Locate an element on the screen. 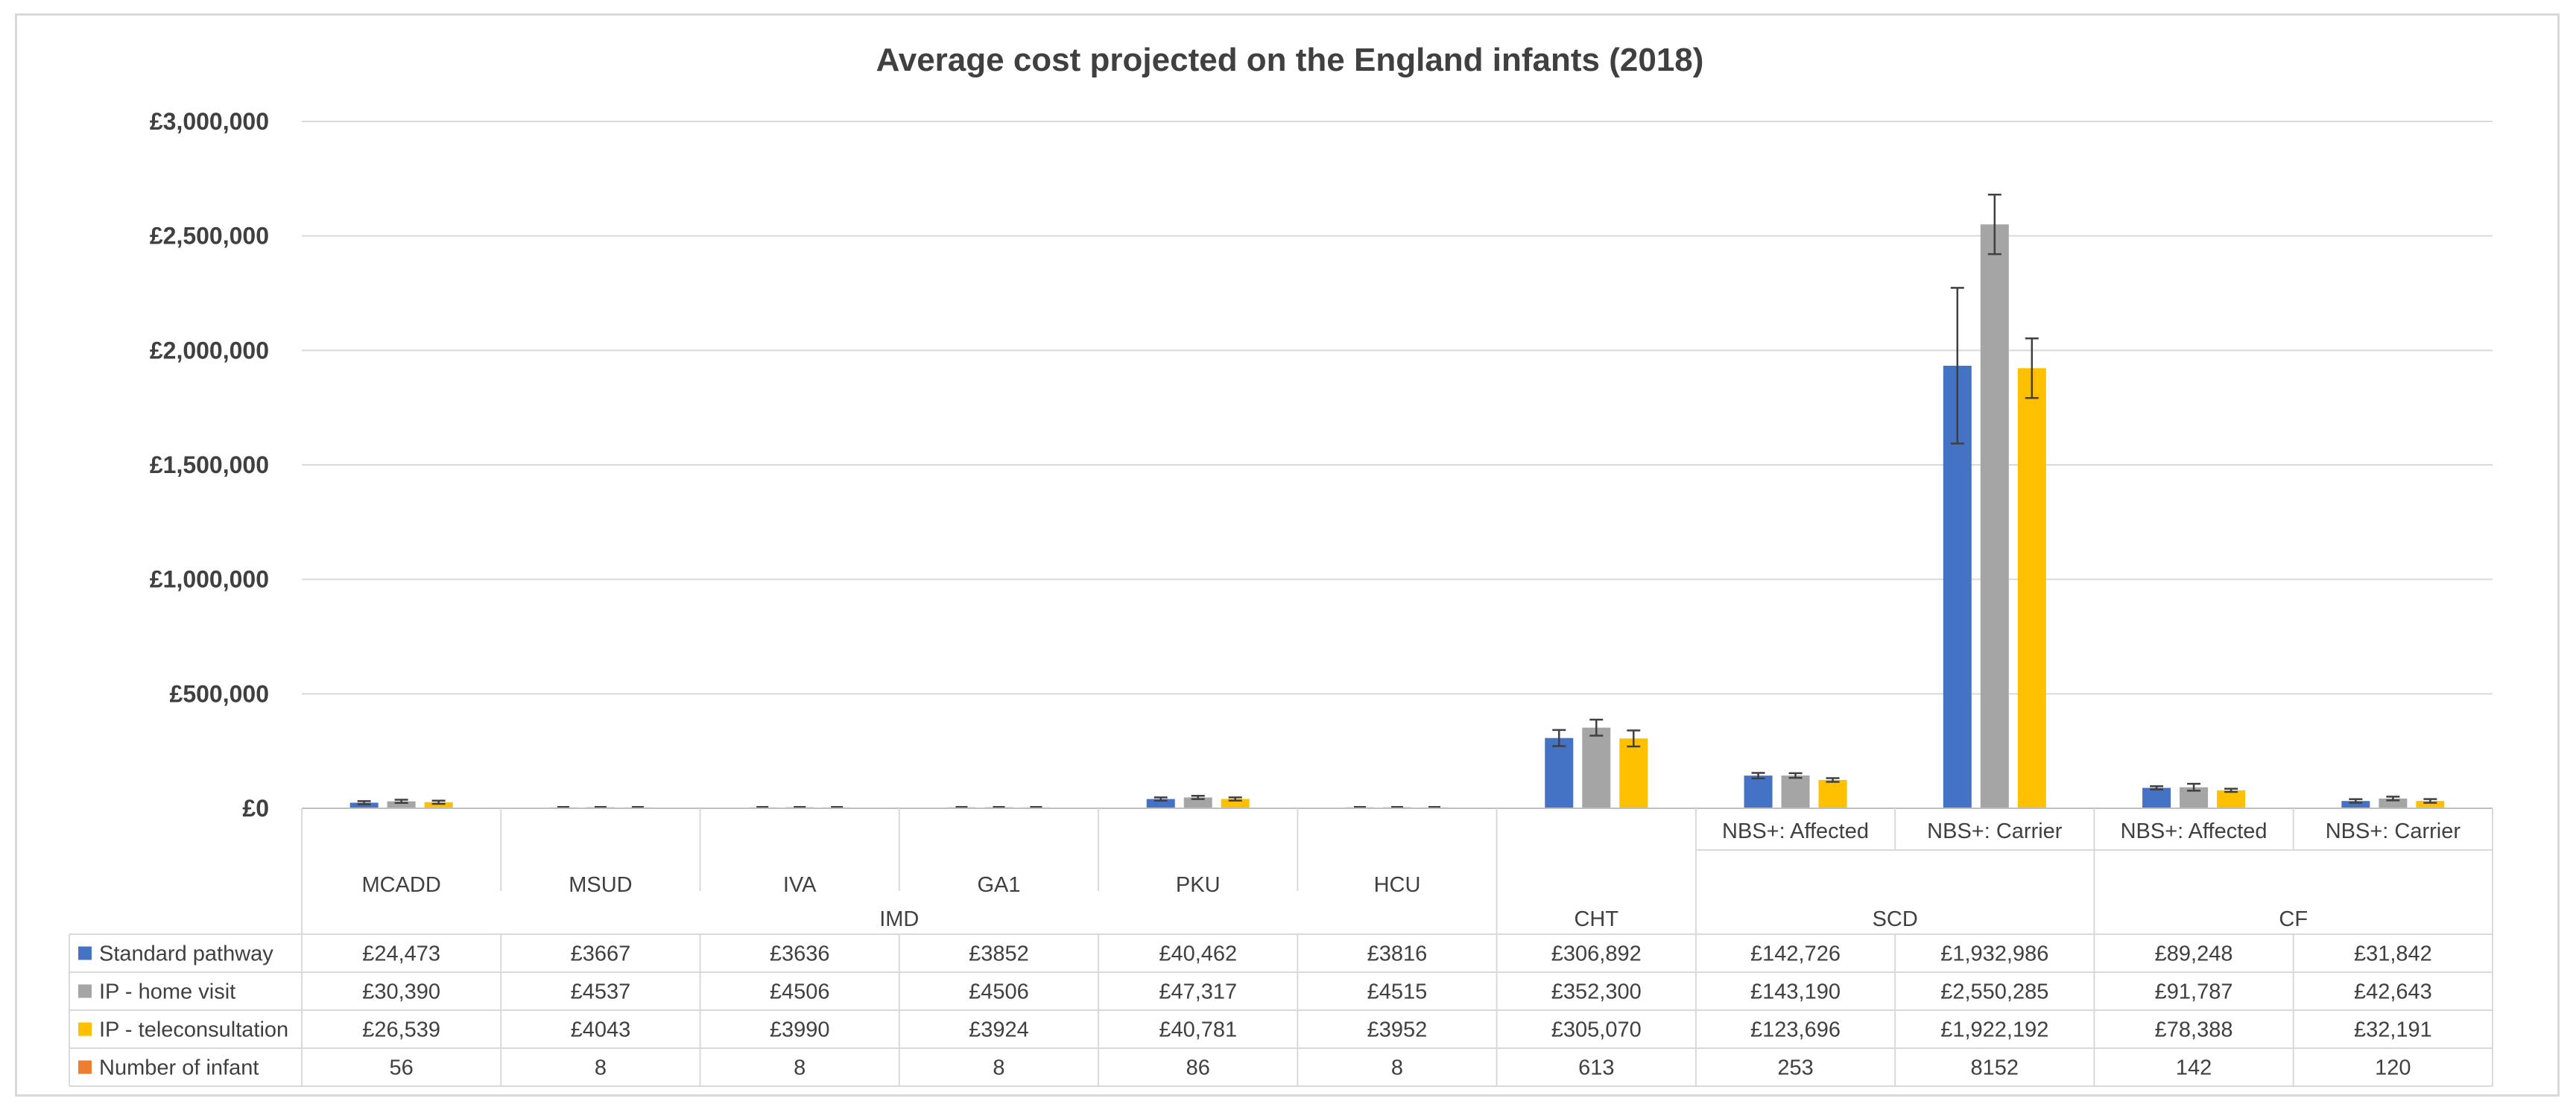  table-cell: 120 is located at coordinates (2393, 1068).